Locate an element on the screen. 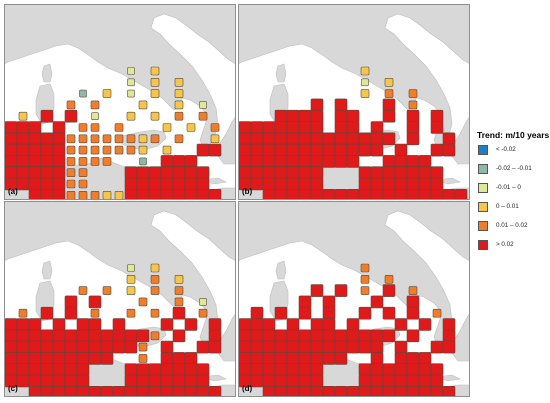 Image resolution: width=550 pixels, height=403 pixels. panel-label: (d) is located at coordinates (247, 388).